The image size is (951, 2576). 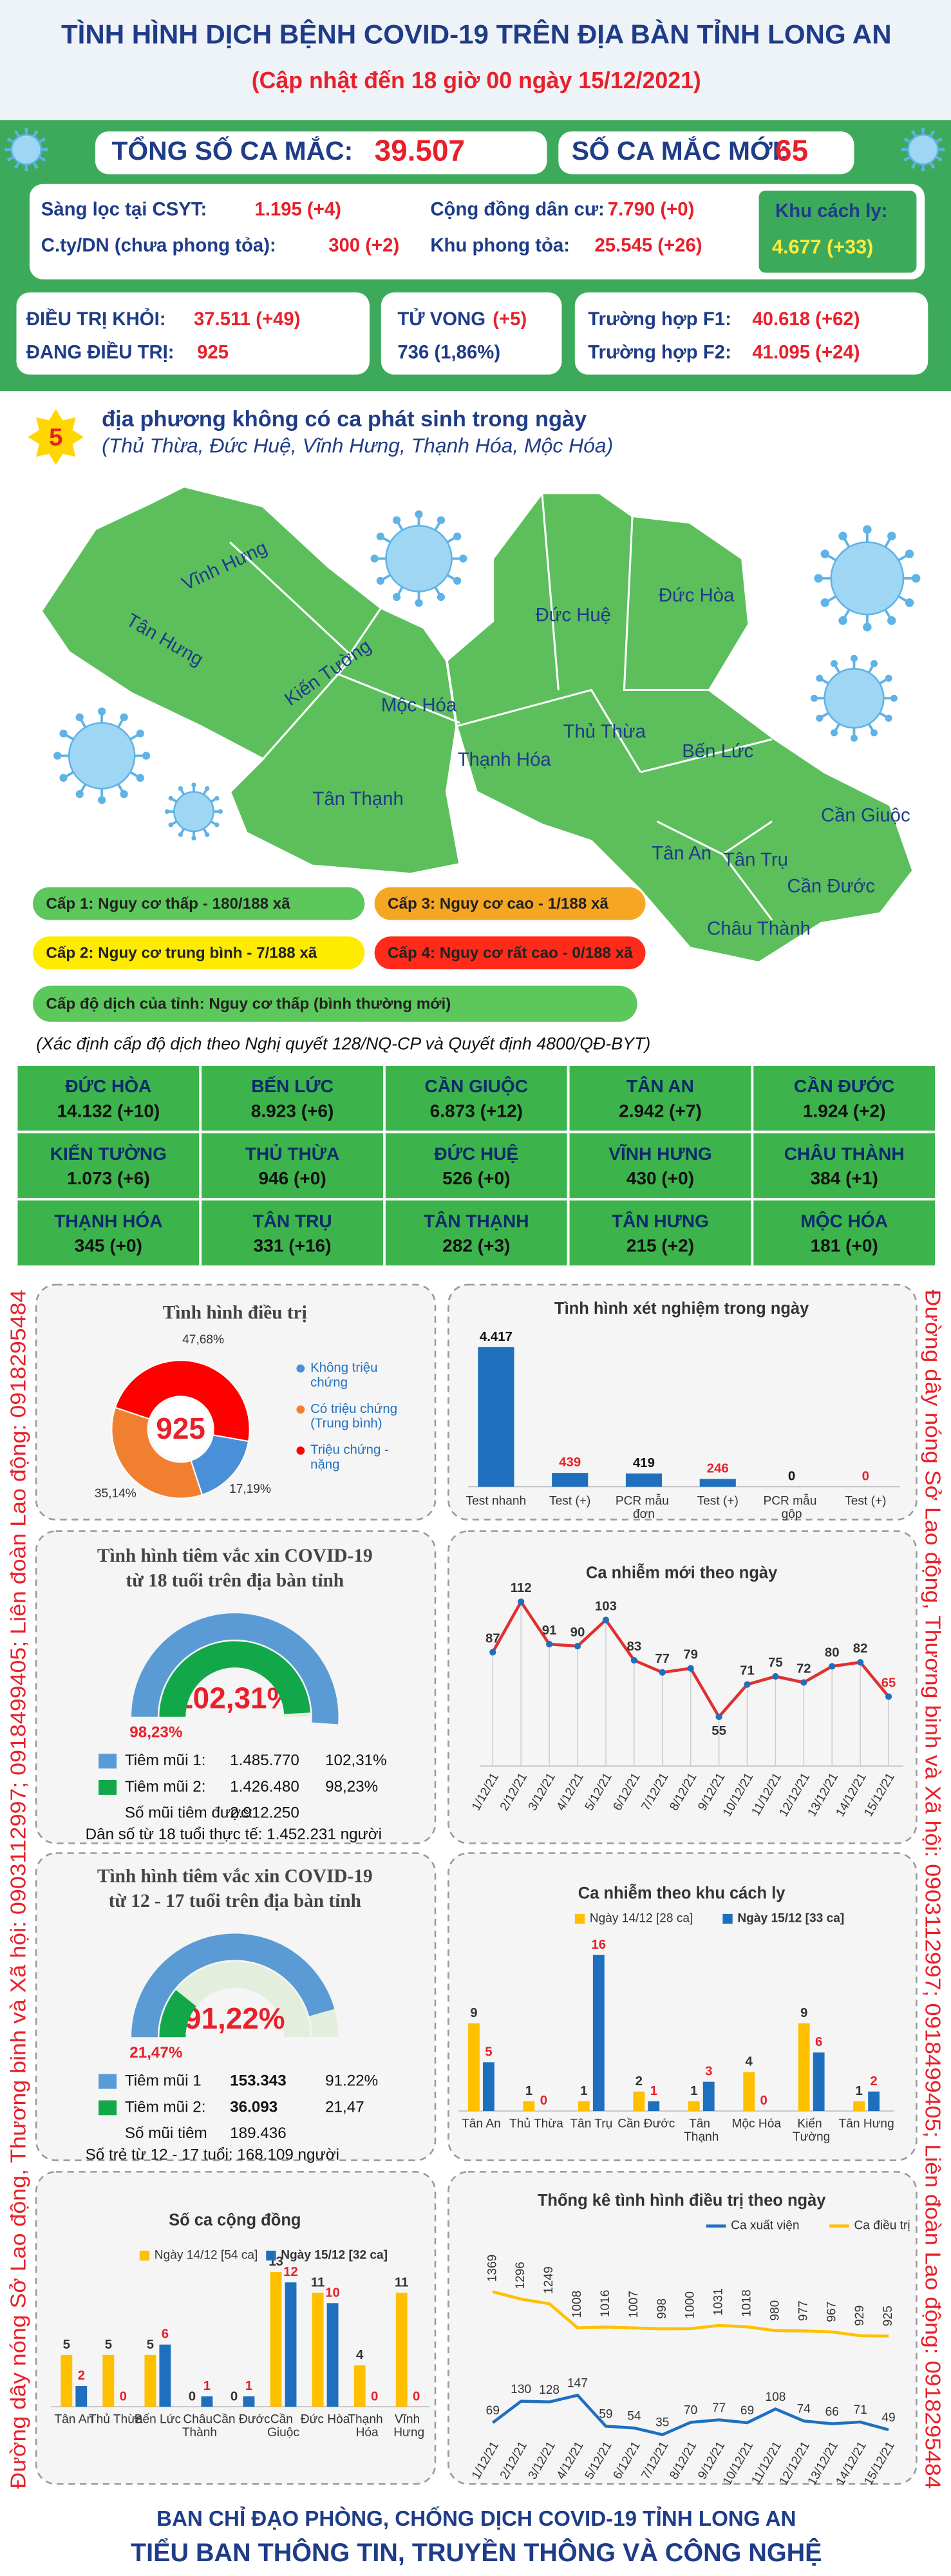 What do you see at coordinates (66, 2345) in the screenshot?
I see `value-label: 5` at bounding box center [66, 2345].